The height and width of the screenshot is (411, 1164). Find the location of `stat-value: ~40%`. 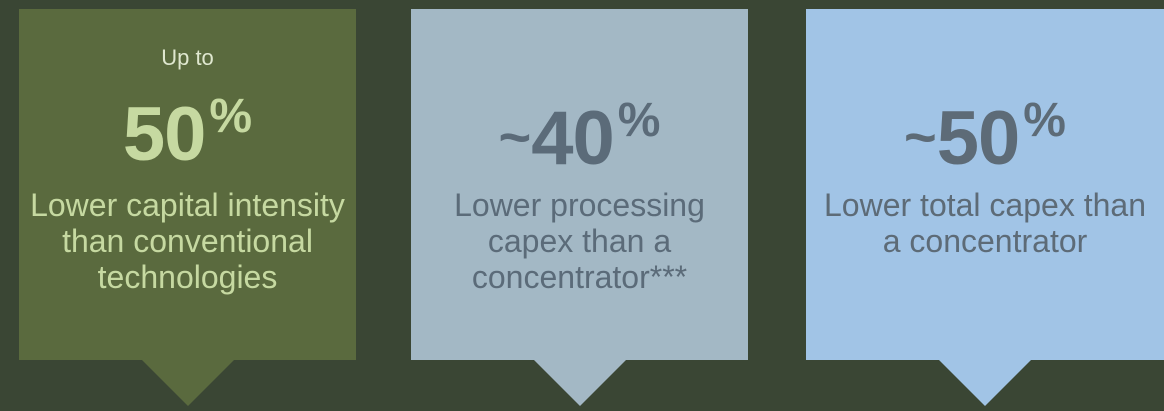

stat-value: ~40% is located at coordinates (579, 137).